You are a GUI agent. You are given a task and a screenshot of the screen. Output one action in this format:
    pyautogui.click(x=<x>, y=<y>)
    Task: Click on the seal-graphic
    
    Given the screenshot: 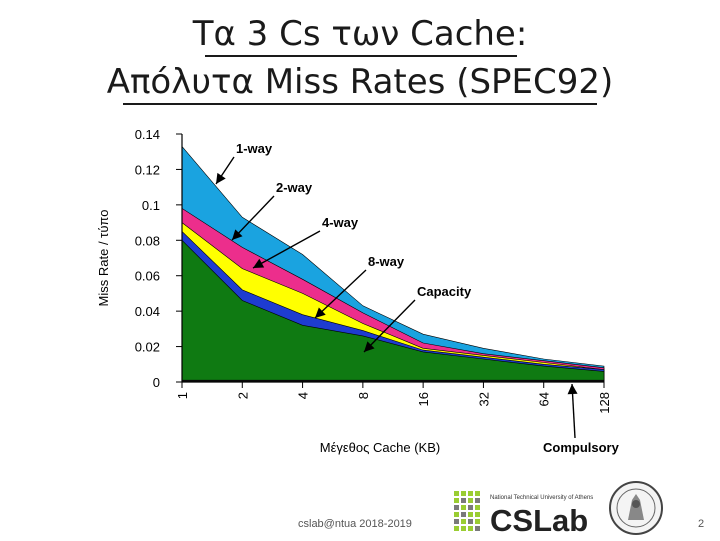 What is the action you would take?
    pyautogui.click(x=636, y=508)
    